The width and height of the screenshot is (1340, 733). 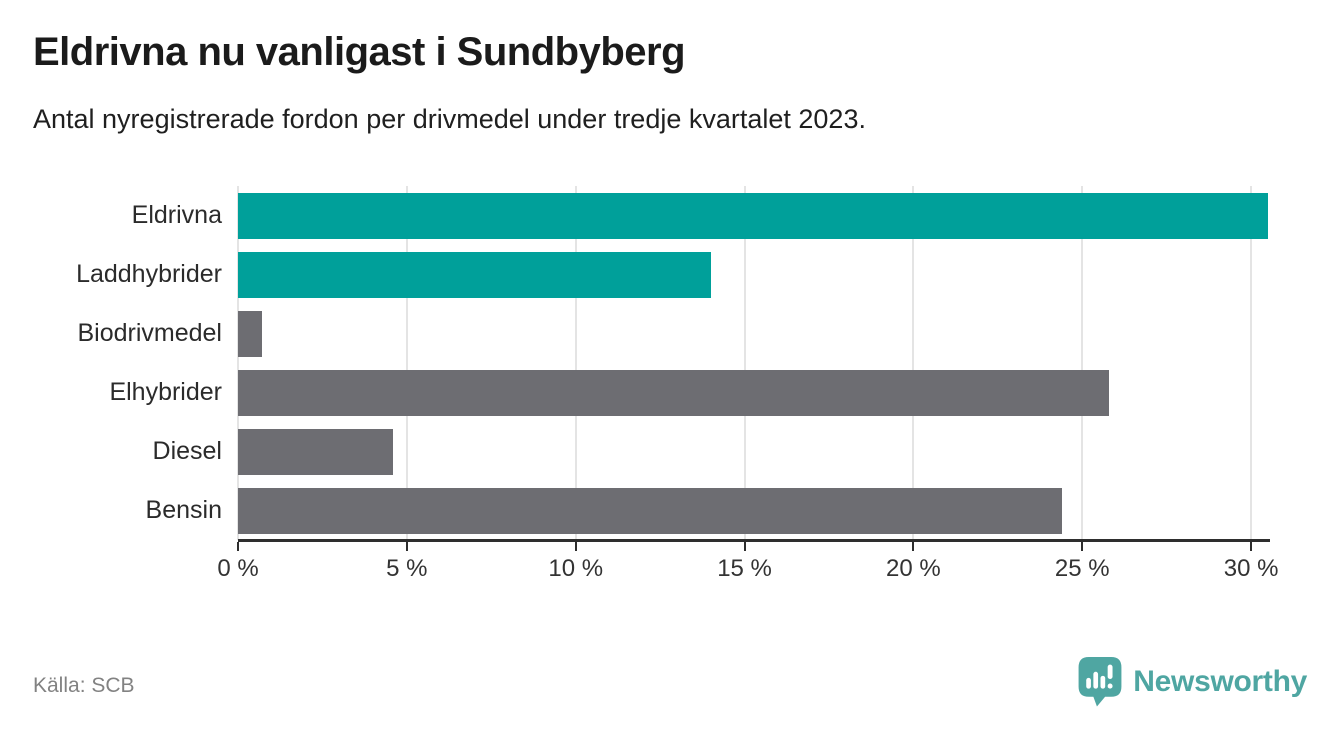 I want to click on bar-diesel, so click(x=316, y=451).